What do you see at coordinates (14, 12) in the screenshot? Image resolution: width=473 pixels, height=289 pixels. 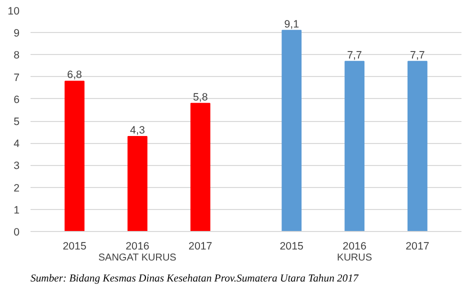 I see `y-tick-label: 10` at bounding box center [14, 12].